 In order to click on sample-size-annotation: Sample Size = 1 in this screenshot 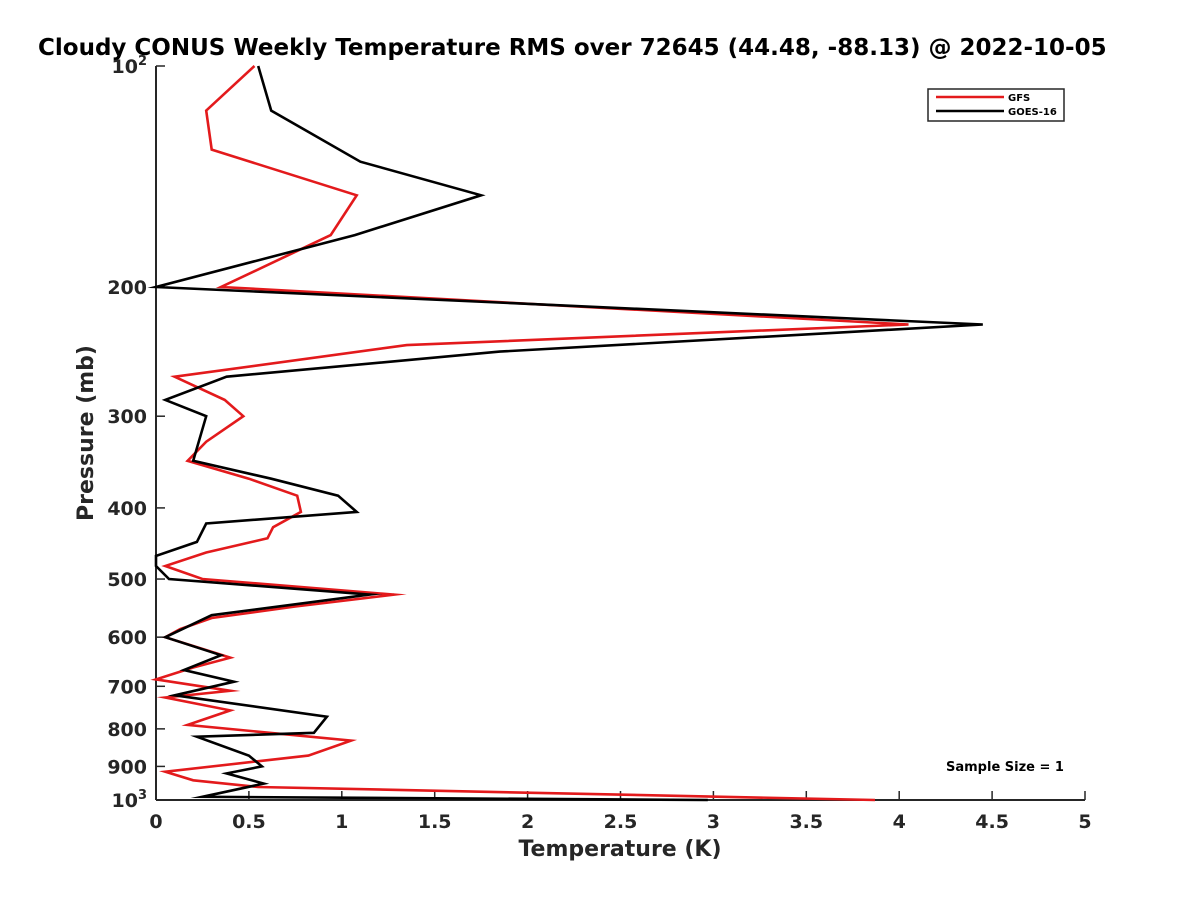, I will do `click(1005, 767)`.